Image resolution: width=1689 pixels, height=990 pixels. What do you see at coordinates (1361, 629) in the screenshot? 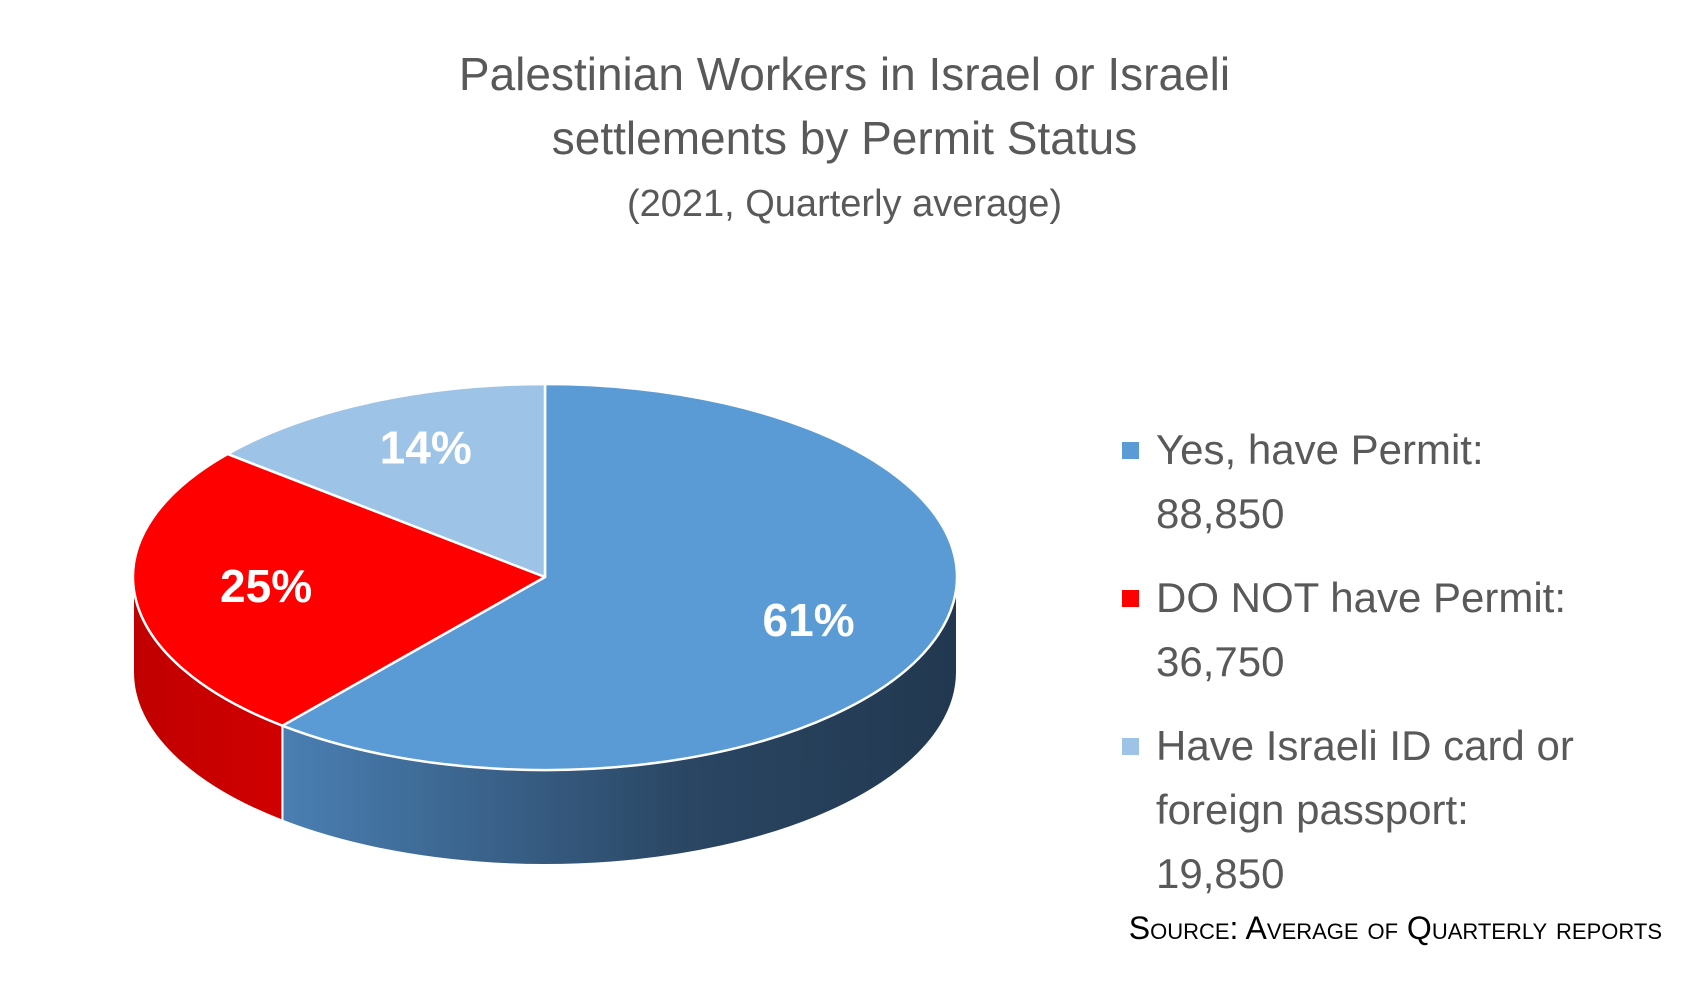
I see `legend-label: DO NOT have Permit: 36,750` at bounding box center [1361, 629].